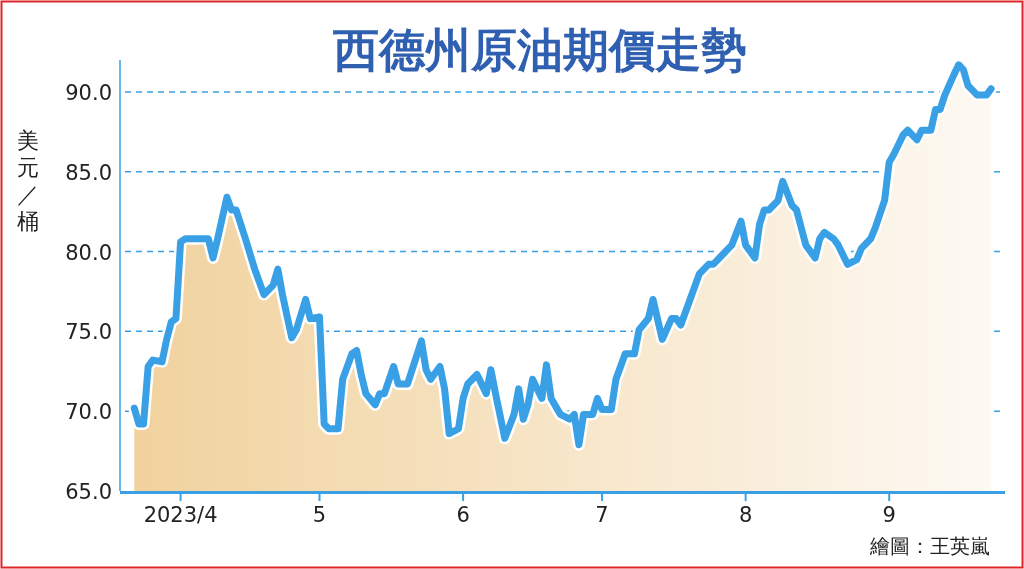 Image resolution: width=1024 pixels, height=569 pixels. What do you see at coordinates (88, 92) in the screenshot?
I see `y-tick-label: 90.0` at bounding box center [88, 92].